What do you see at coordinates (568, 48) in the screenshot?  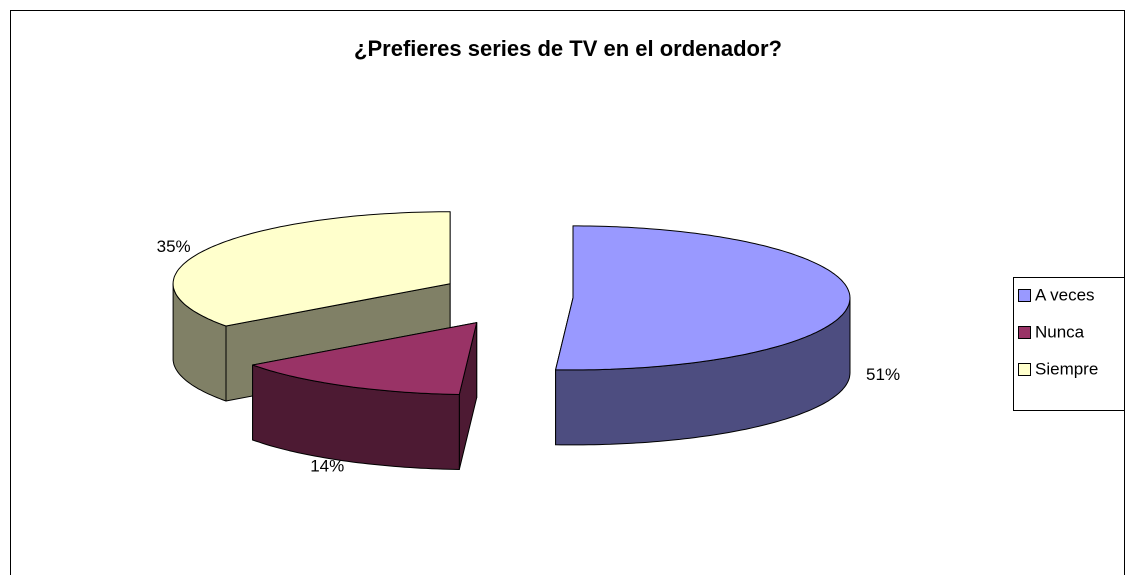 I see `chart-title: ¿Prefieres series de TV en el ordenador?` at bounding box center [568, 48].